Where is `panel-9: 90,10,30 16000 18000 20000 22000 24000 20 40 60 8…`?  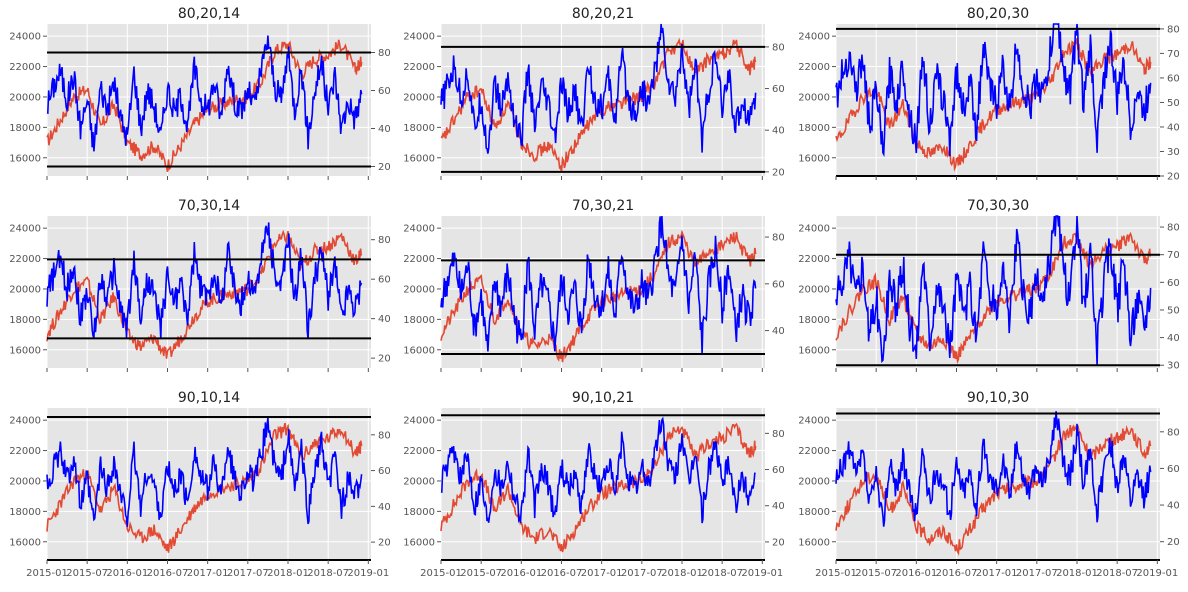
panel-9: 90,10,30 16000 18000 20000 22000 24000 20 40 60 8… is located at coordinates (989, 484).